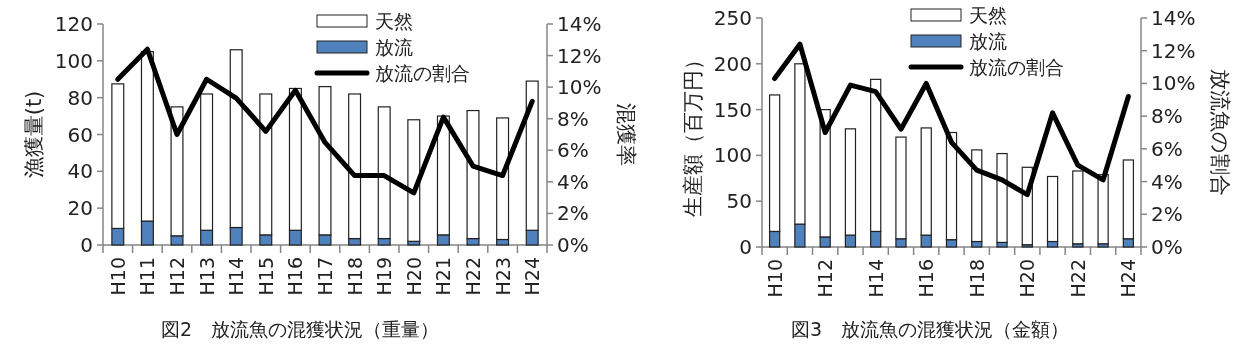 The height and width of the screenshot is (355, 1240). Describe the element at coordinates (384, 276) in the screenshot. I see `x-tick-label: H19` at that location.